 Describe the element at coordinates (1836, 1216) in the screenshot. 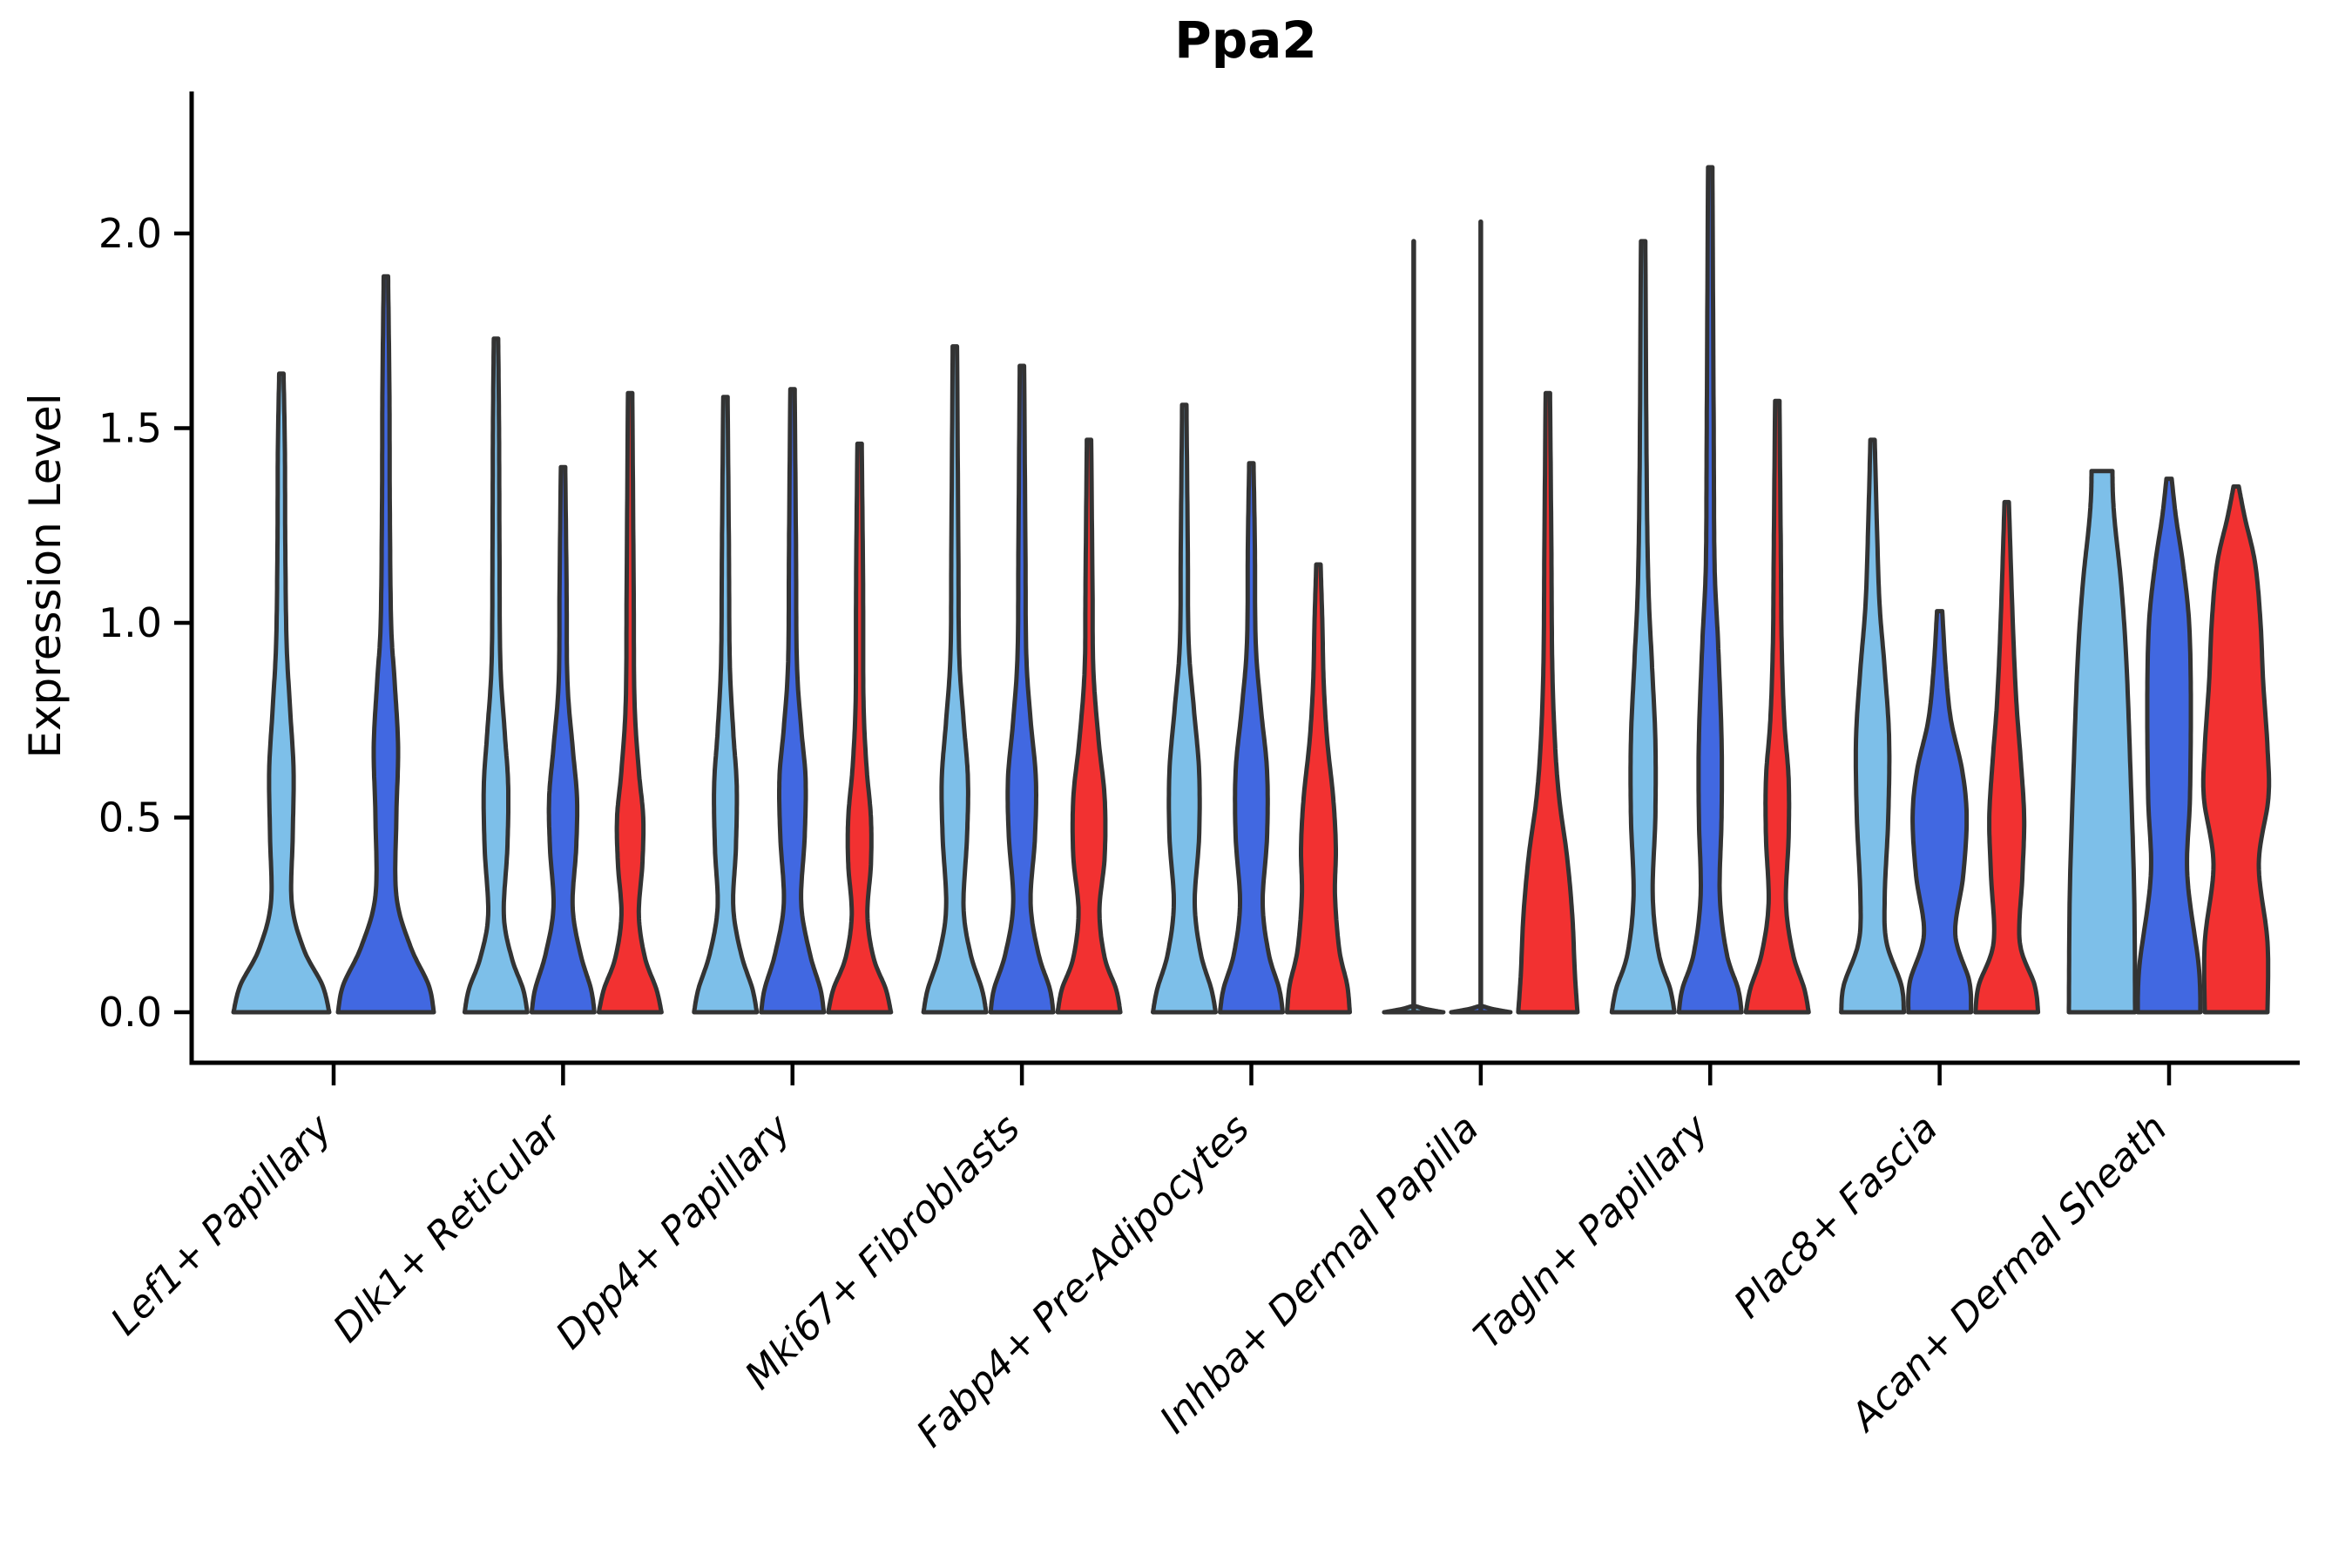

I see `x-category-label: Plac8+ Fascia` at that location.